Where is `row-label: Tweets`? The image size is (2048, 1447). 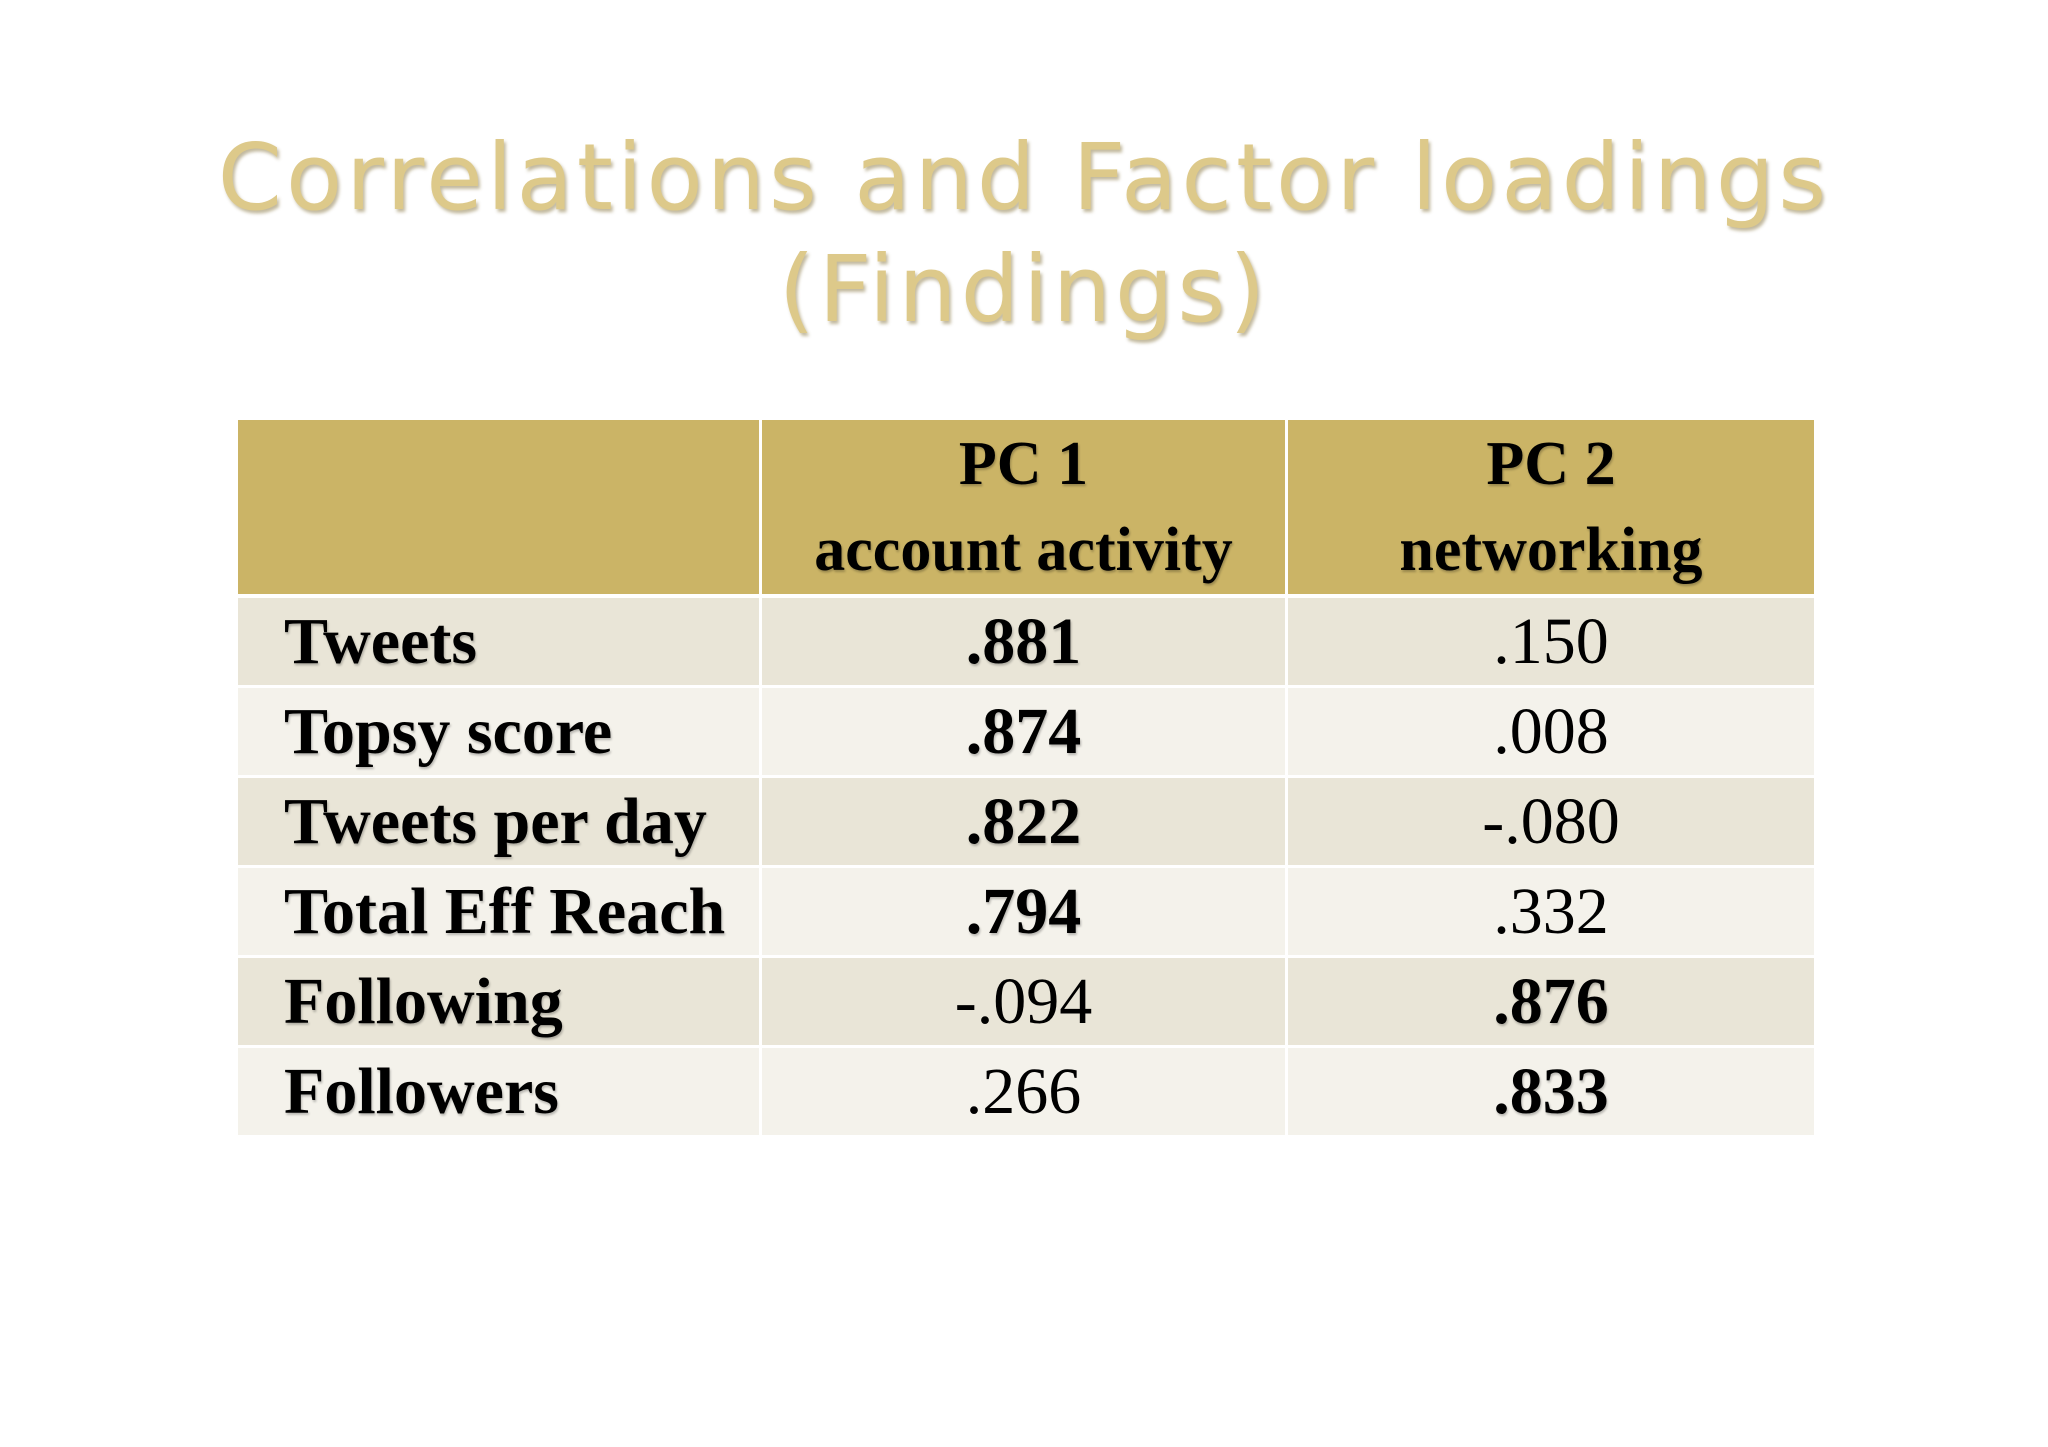 row-label: Tweets is located at coordinates (500, 643).